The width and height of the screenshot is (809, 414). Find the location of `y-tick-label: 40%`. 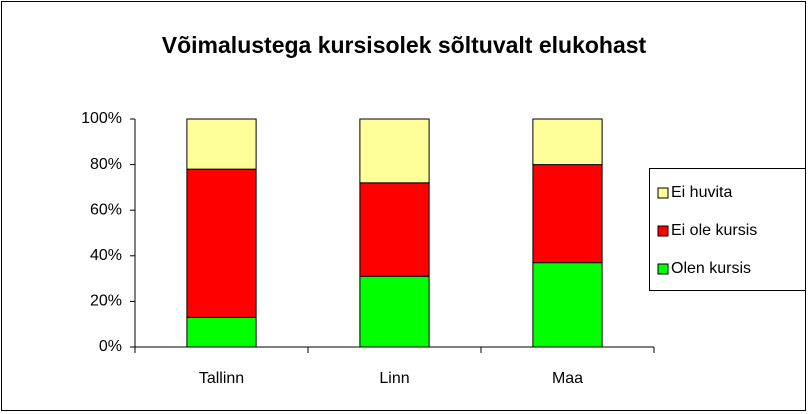

y-tick-label: 40% is located at coordinates (106, 255).